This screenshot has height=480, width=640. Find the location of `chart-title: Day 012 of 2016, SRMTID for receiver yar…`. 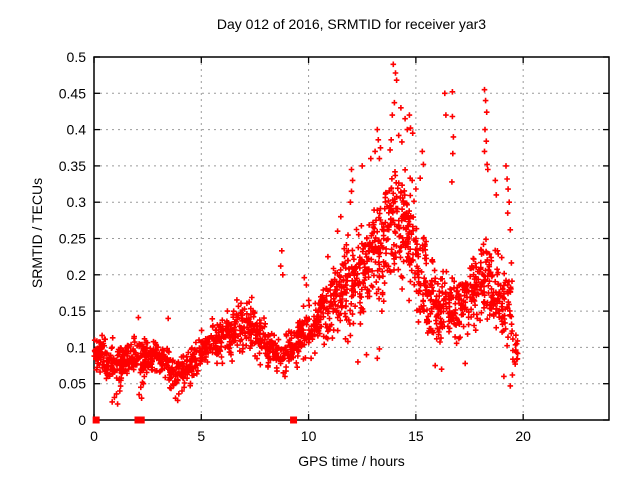

chart-title: Day 012 of 2016, SRMTID for receiver yar… is located at coordinates (351, 24).